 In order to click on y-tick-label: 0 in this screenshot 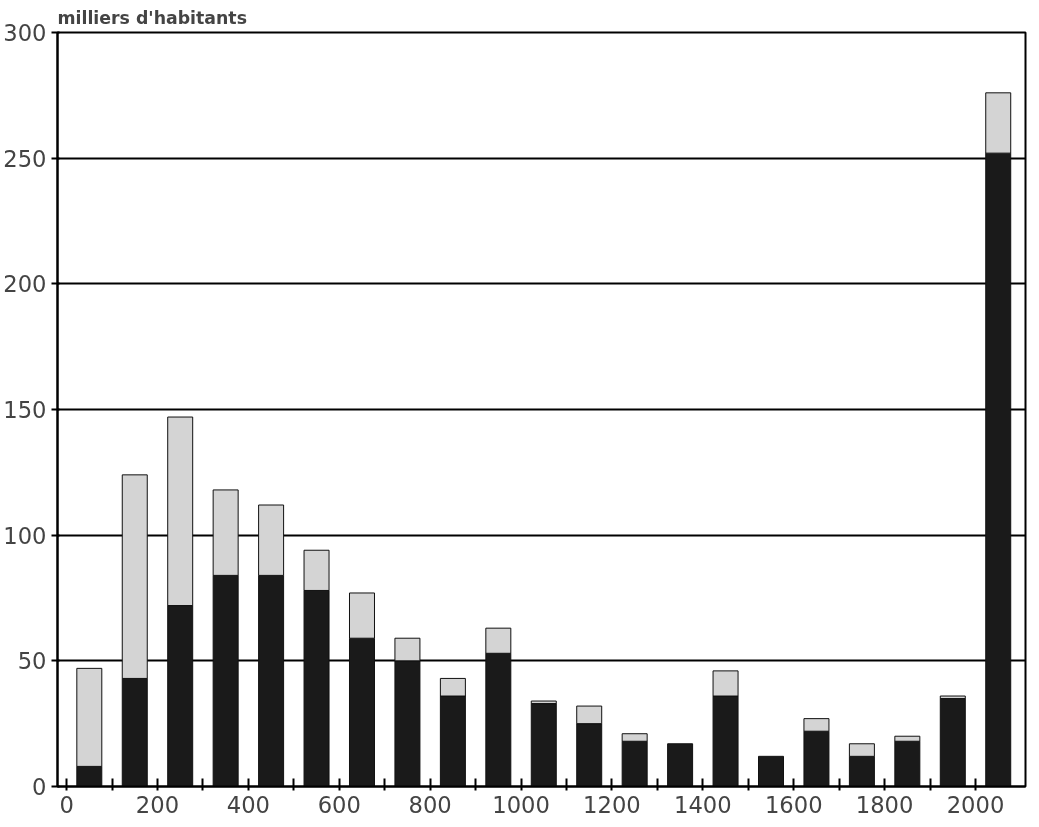, I will do `click(39, 787)`.